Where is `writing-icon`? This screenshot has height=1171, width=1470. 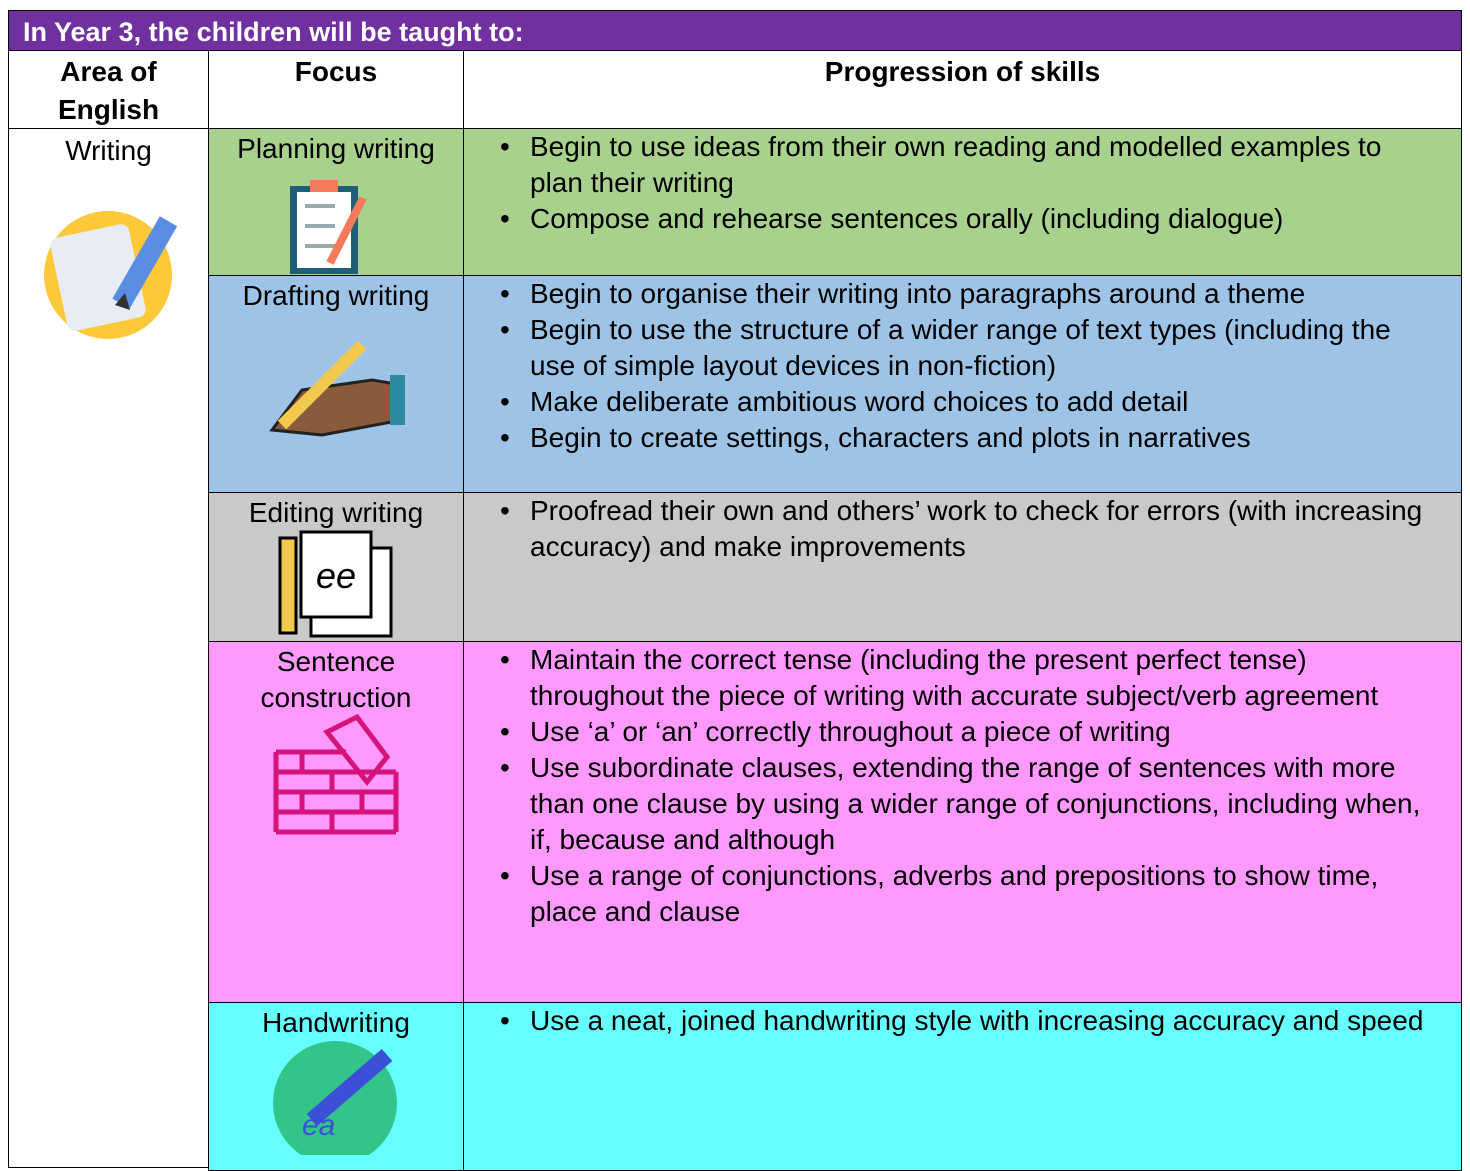 writing-icon is located at coordinates (111, 275).